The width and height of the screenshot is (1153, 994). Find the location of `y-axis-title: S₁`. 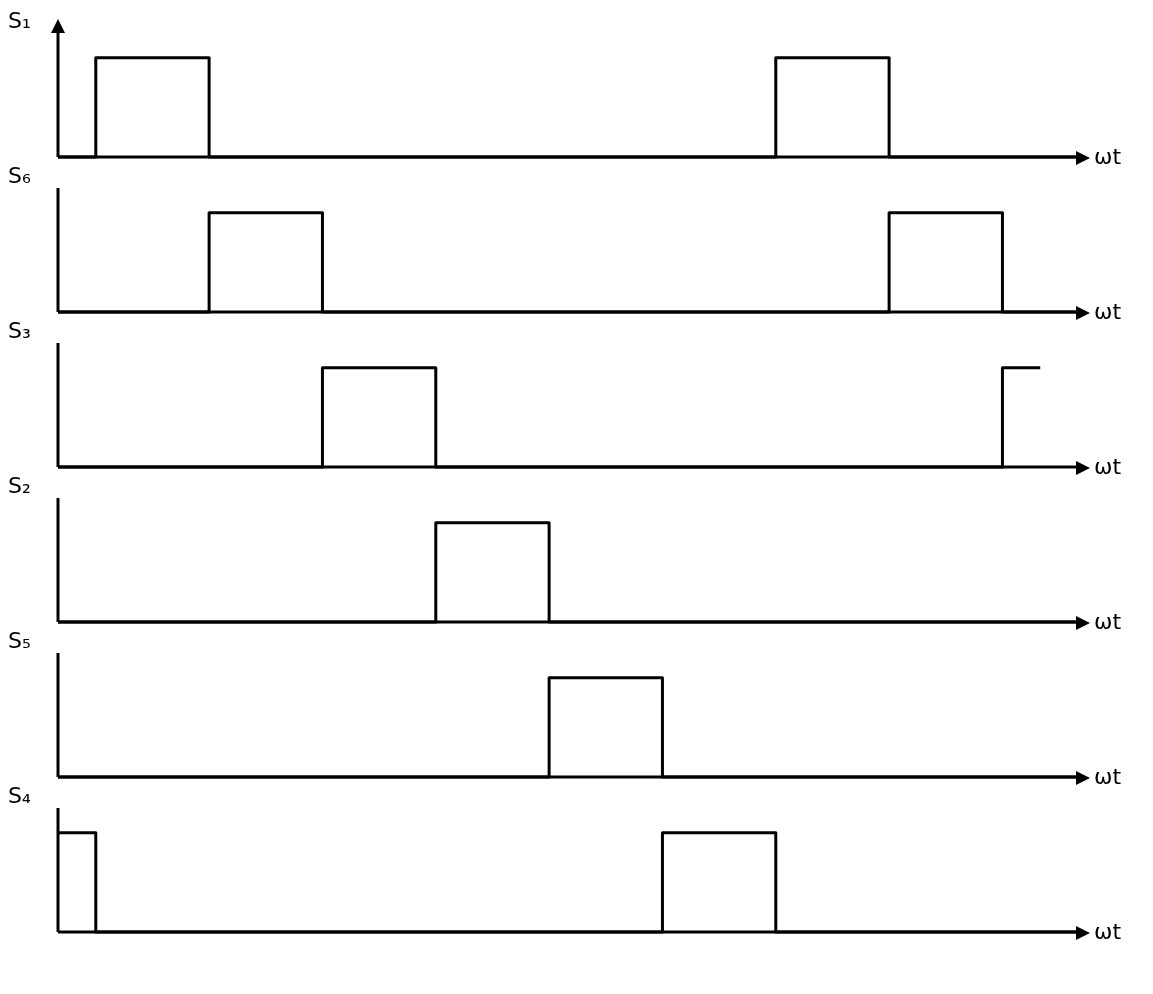

y-axis-title: S₁ is located at coordinates (19, 20).